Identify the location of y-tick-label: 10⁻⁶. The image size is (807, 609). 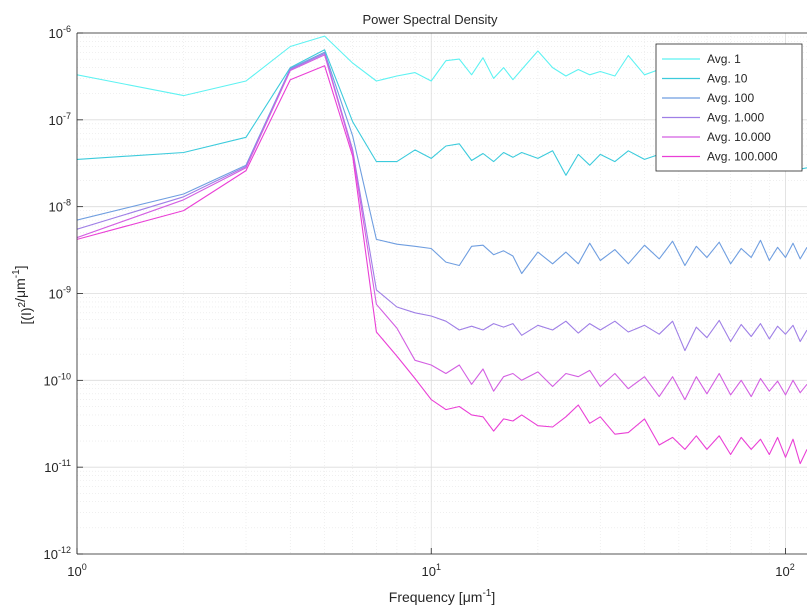
(60, 32).